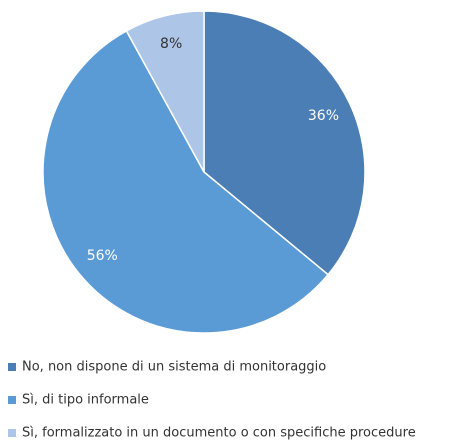  What do you see at coordinates (171, 44) in the screenshot?
I see `value-label: 8%` at bounding box center [171, 44].